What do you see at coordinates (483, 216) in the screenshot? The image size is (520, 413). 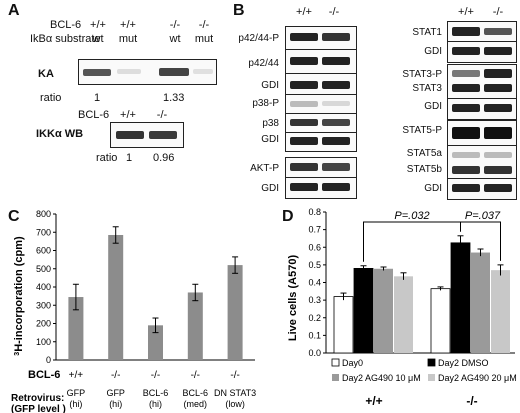 I see `chart-d-pvalue: P=.037` at bounding box center [483, 216].